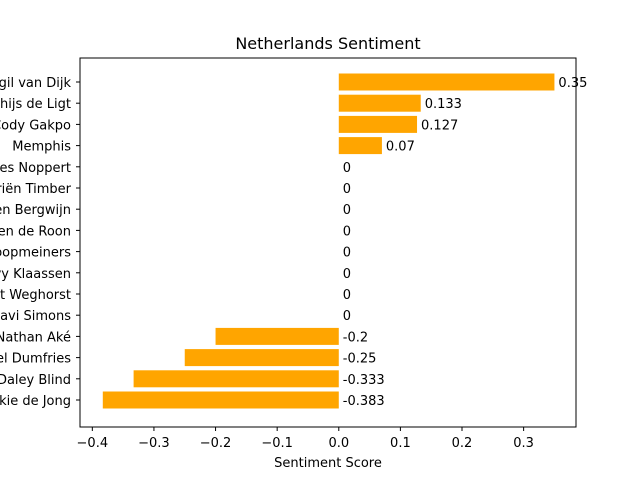 This screenshot has height=480, width=640. Describe the element at coordinates (35, 104) in the screenshot. I see `y-tick-label: Matthijs de Ligt` at that location.